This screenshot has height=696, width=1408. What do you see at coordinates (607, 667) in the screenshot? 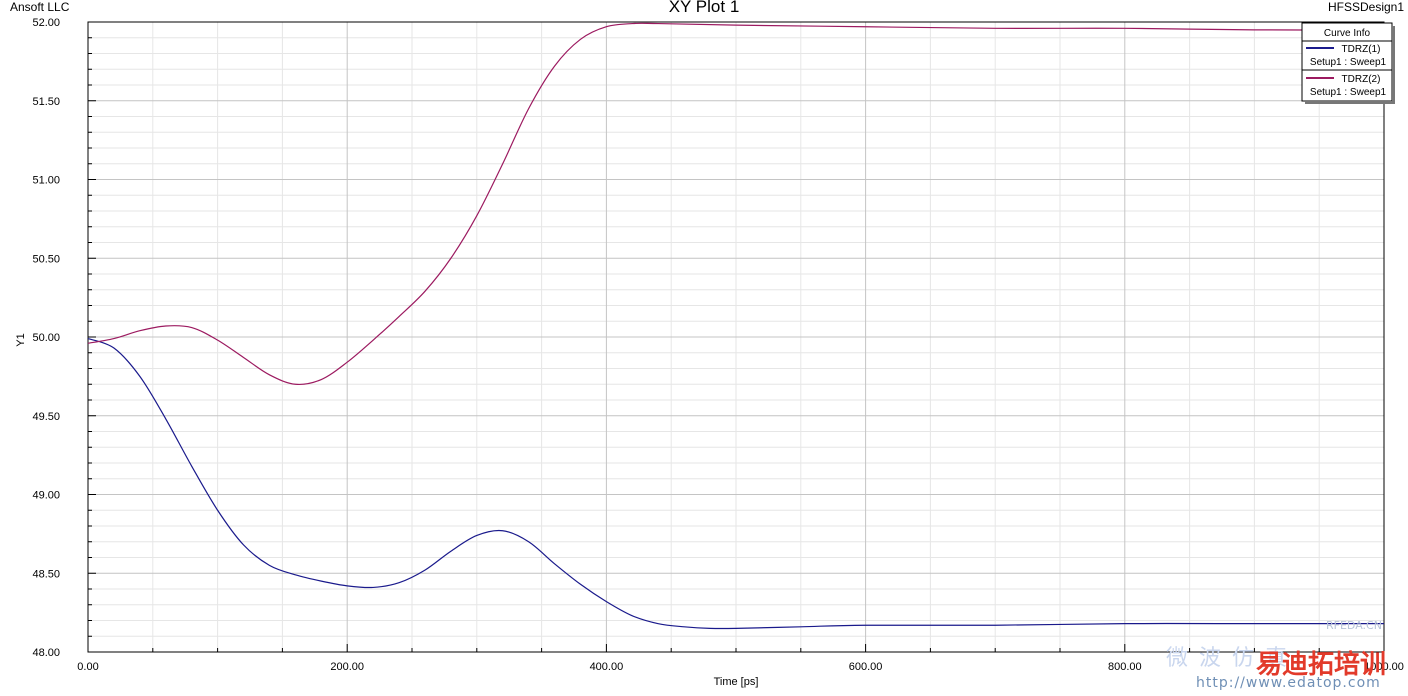
I see `x-tick-label: 400.00` at bounding box center [607, 667].